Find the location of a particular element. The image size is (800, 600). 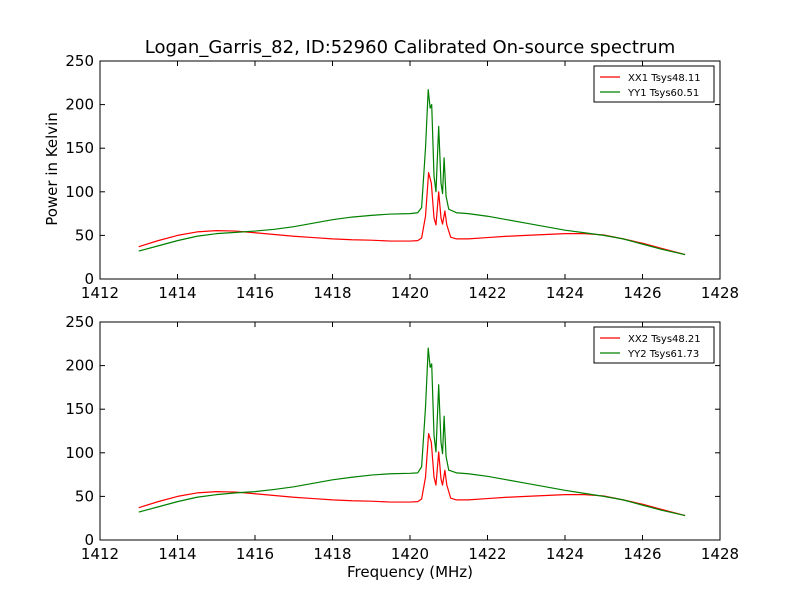

legend: XX2 Tsys48.21 YY2 Tsys61.73 is located at coordinates (654, 345).